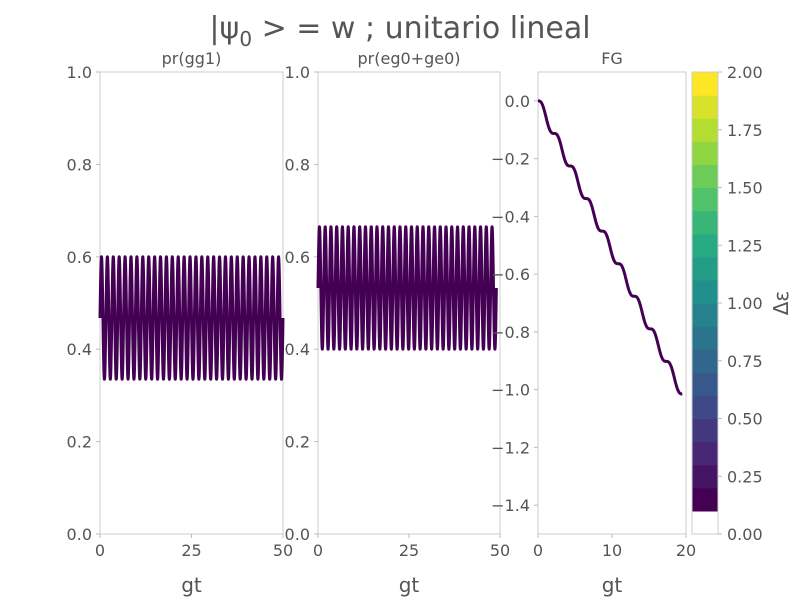  What do you see at coordinates (510, 274) in the screenshot?
I see `y-tick-label: −0.6` at bounding box center [510, 274].